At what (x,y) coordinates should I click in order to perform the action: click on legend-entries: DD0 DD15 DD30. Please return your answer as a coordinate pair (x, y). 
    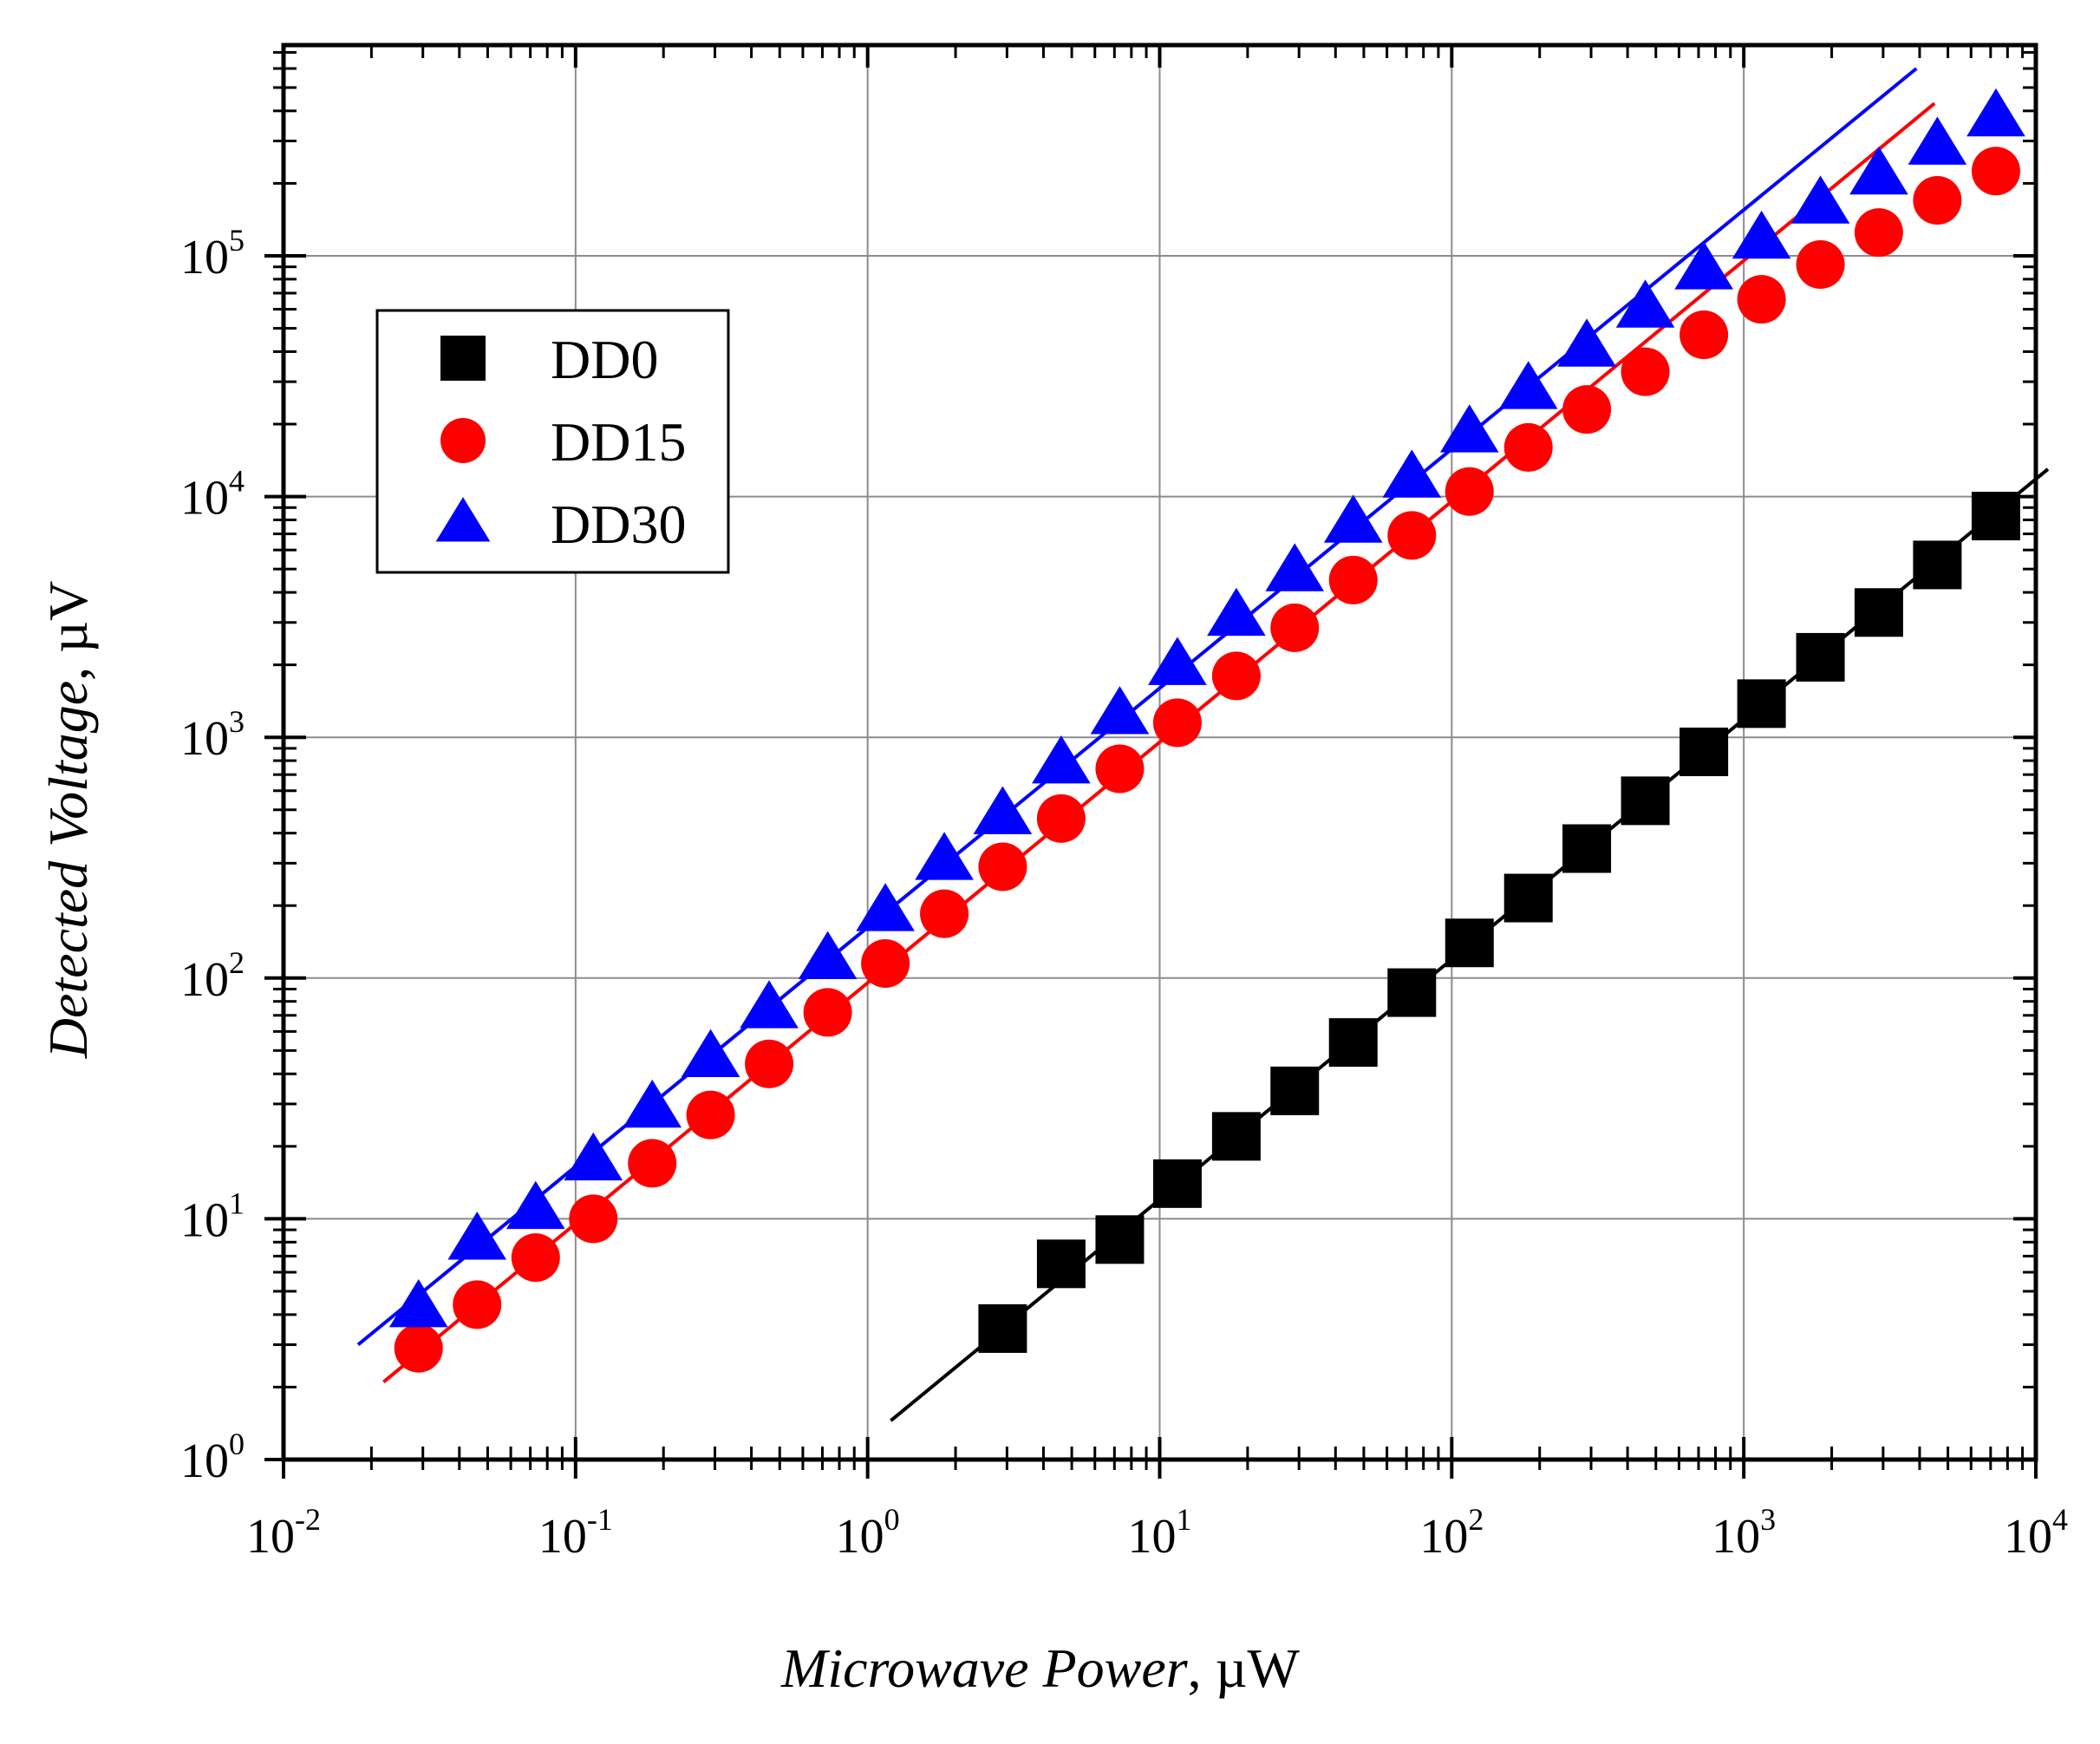
    Looking at the image, I should click on (560, 442).